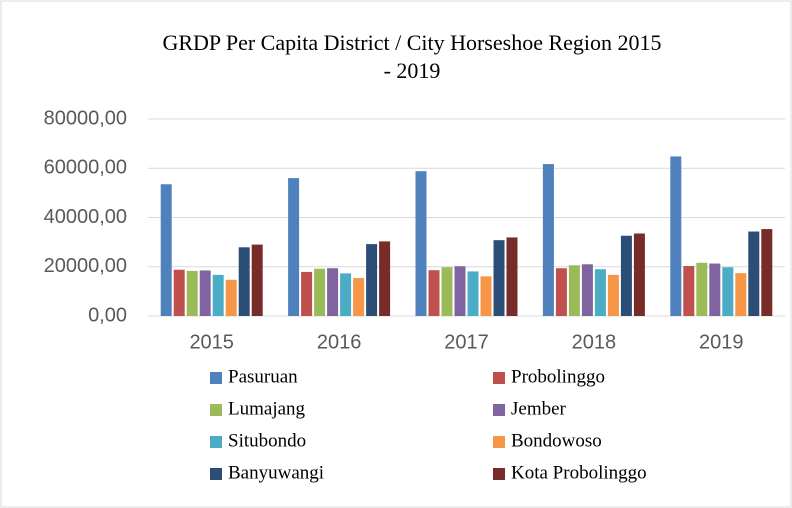 The width and height of the screenshot is (792, 508). Describe the element at coordinates (85, 217) in the screenshot. I see `y-tick-label: 40000,00` at that location.